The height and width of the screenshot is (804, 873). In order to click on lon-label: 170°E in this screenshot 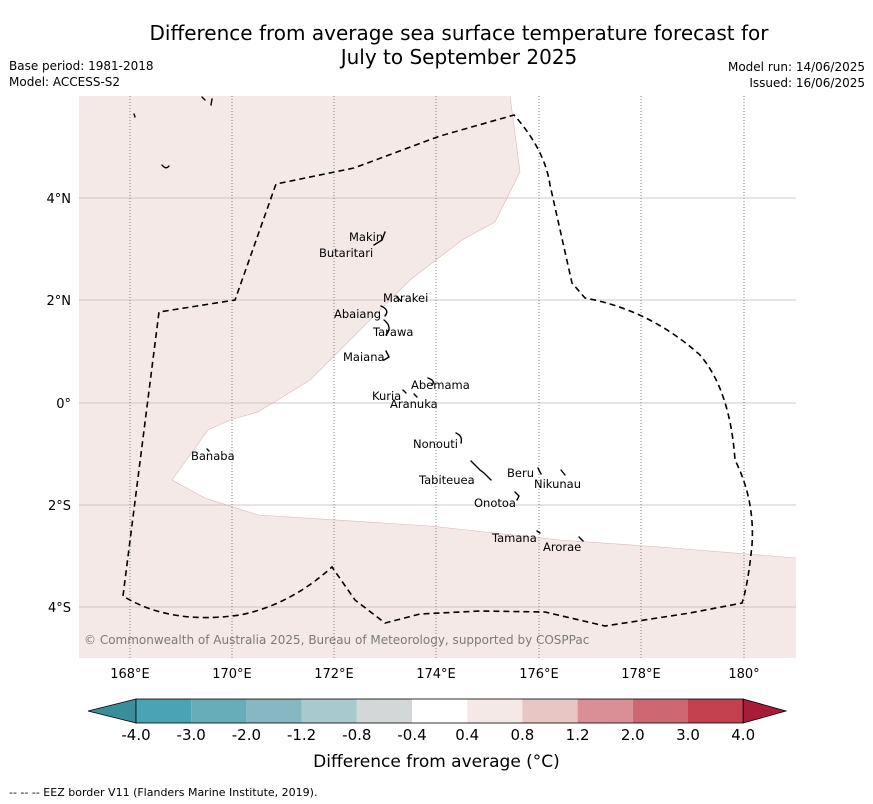, I will do `click(232, 674)`.